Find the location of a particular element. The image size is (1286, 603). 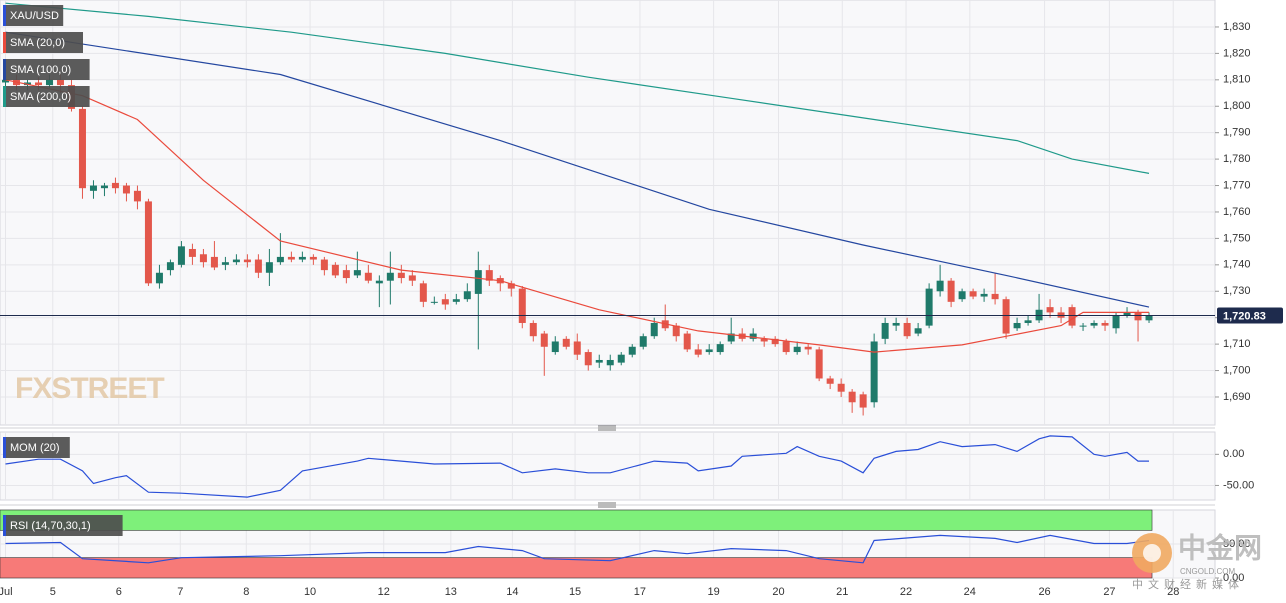

y-tick-label: 1,810 is located at coordinates (1237, 80).